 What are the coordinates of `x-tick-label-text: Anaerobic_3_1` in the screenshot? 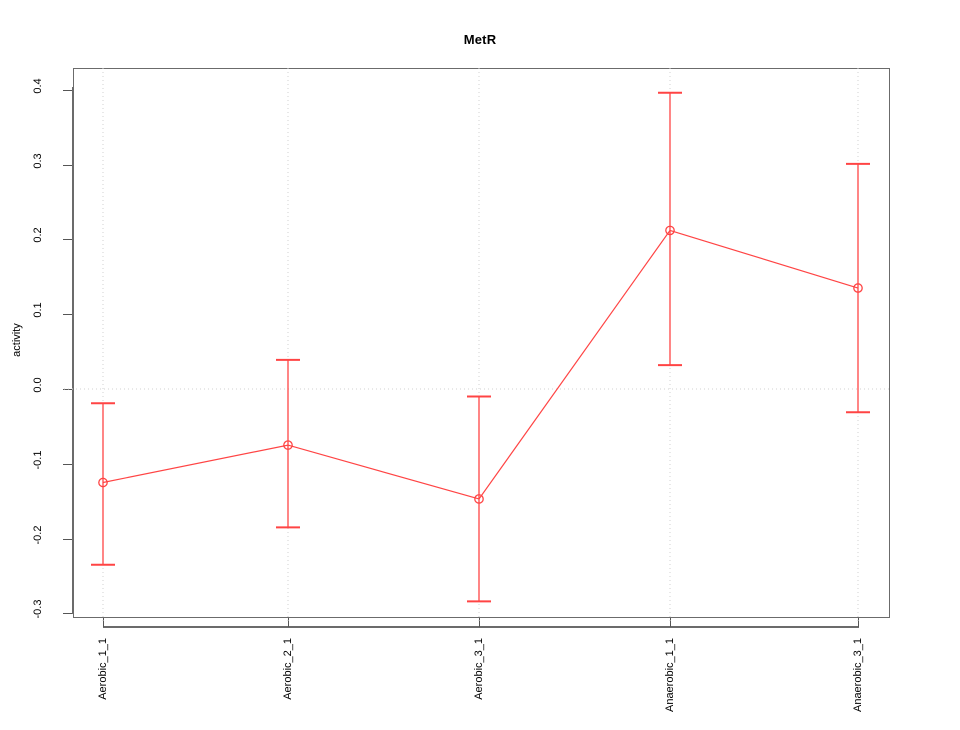 It's located at (858, 675).